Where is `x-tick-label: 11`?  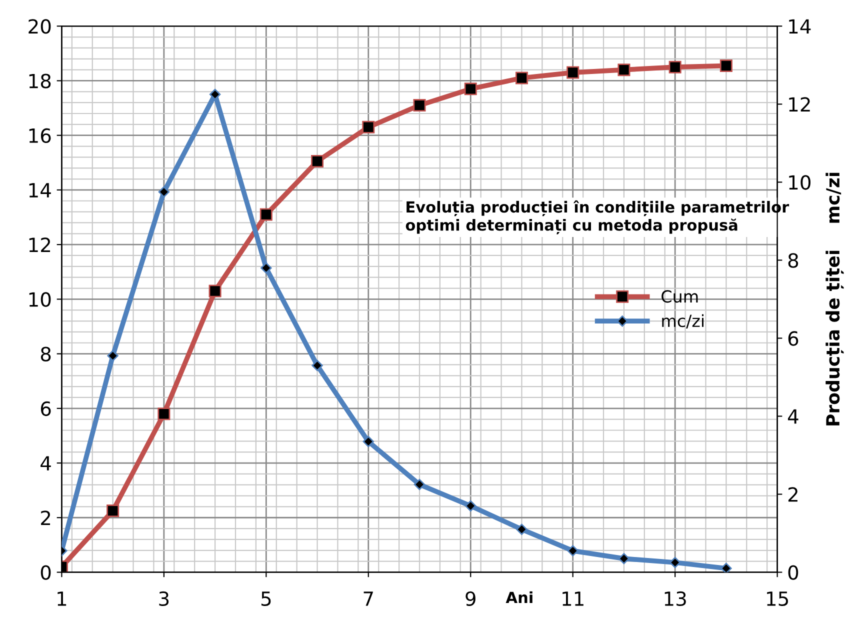
x-tick-label: 11 is located at coordinates (573, 599).